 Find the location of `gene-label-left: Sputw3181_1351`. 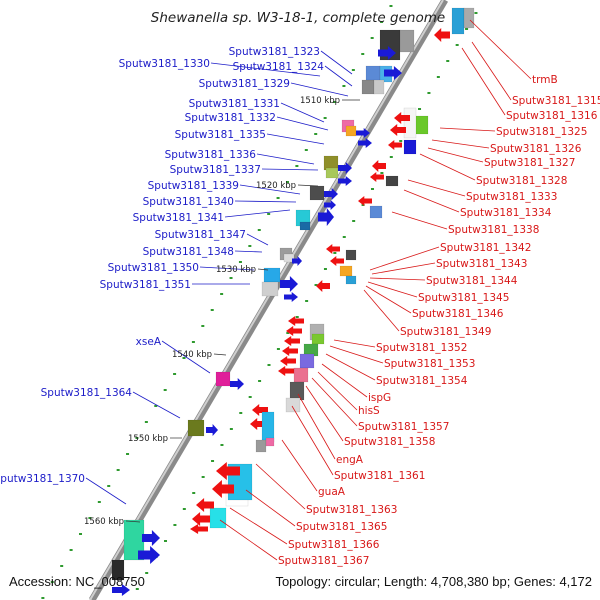

gene-label-left: Sputw3181_1351 is located at coordinates (145, 285).